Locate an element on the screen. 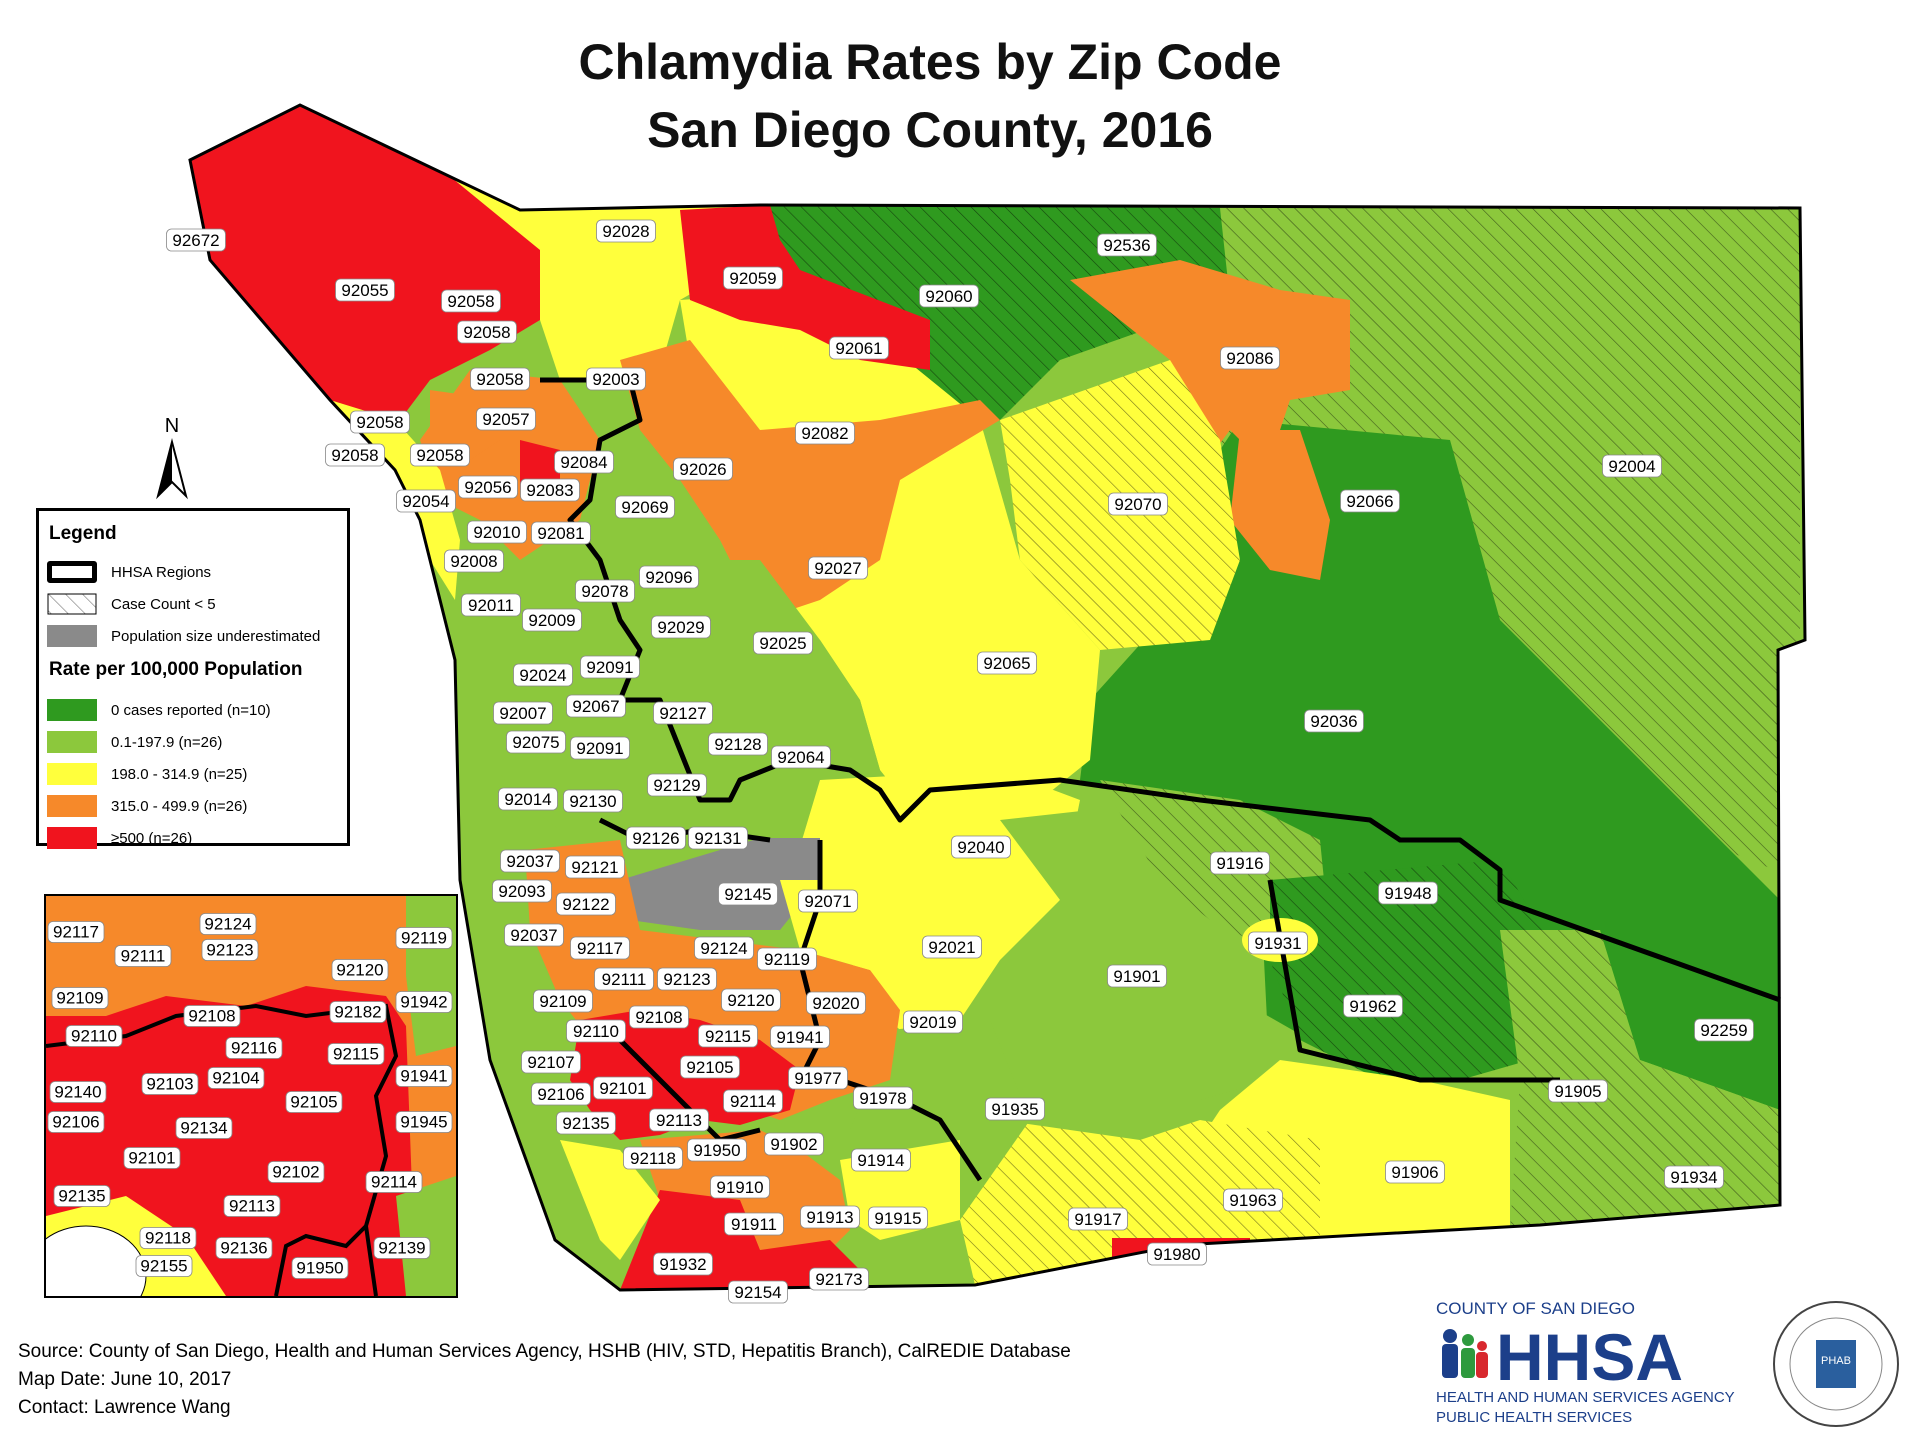 The height and width of the screenshot is (1438, 1918). zip-label: 91962 is located at coordinates (1373, 1006).